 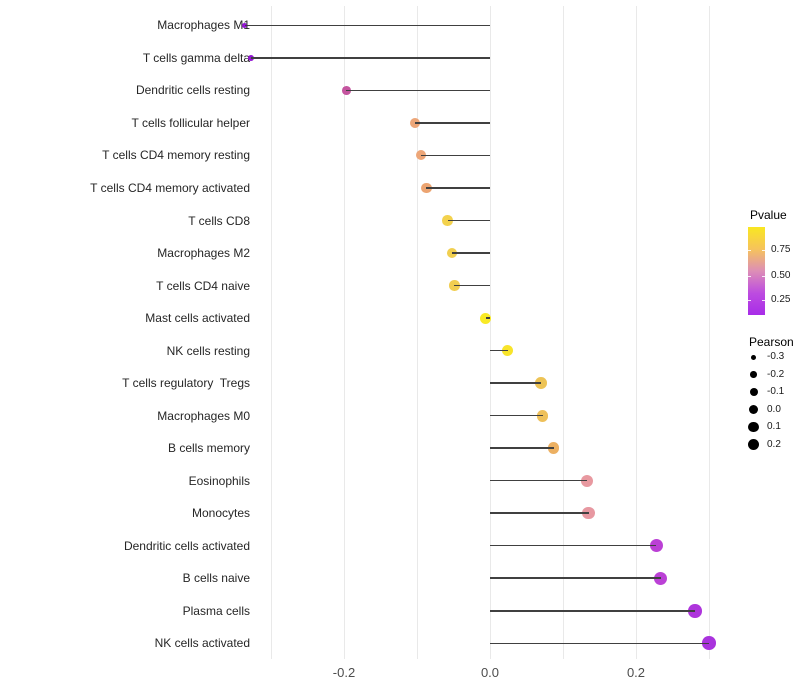 What do you see at coordinates (774, 426) in the screenshot?
I see `pearson-size-label: 0.1` at bounding box center [774, 426].